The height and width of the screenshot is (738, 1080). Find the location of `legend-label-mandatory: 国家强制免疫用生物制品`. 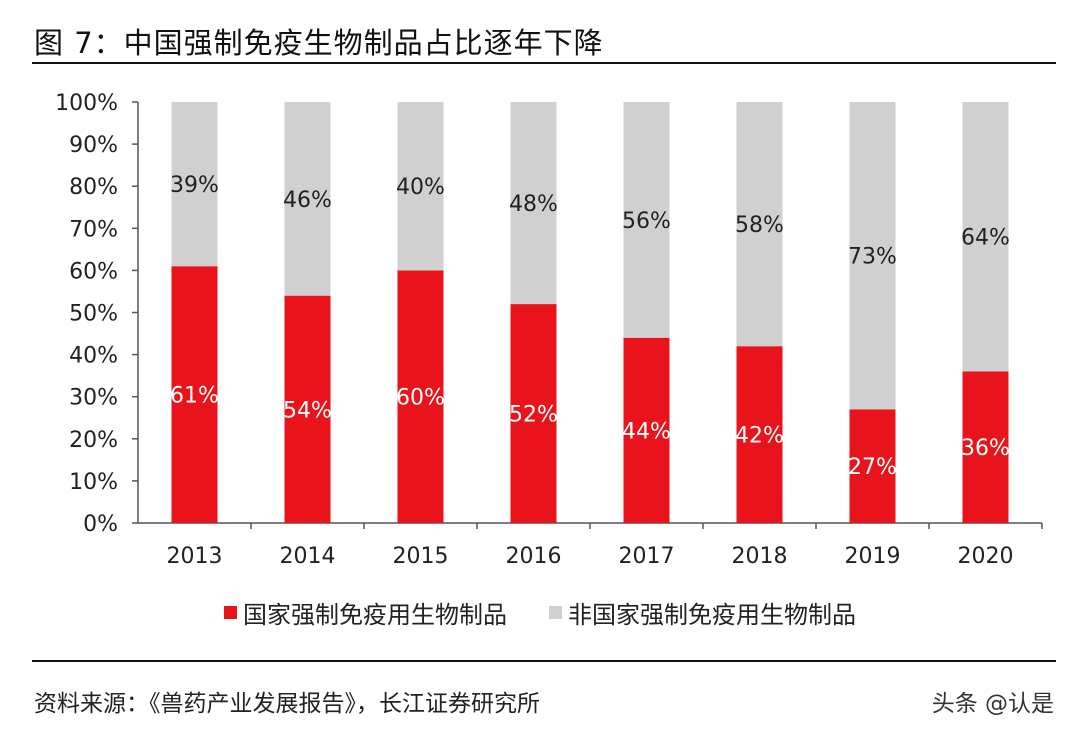

legend-label-mandatory: 国家强制免疫用生物制品 is located at coordinates (375, 615).